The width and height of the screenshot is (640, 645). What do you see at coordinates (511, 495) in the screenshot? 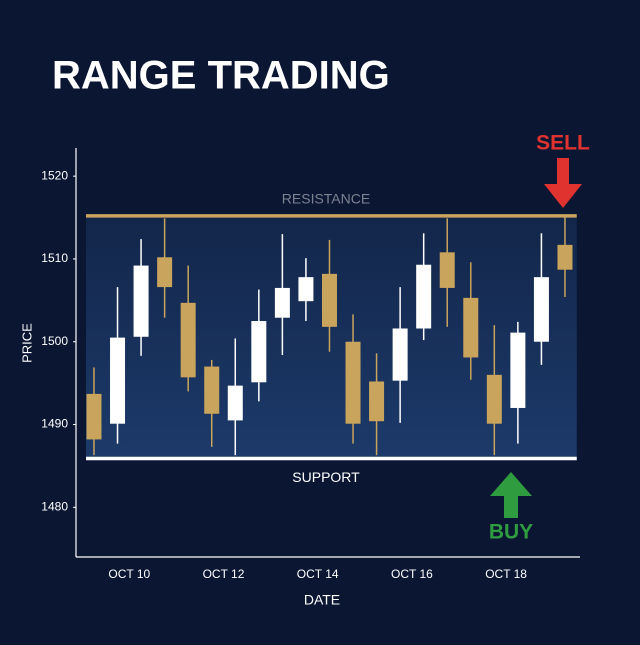
I see `buy-arrow` at bounding box center [511, 495].